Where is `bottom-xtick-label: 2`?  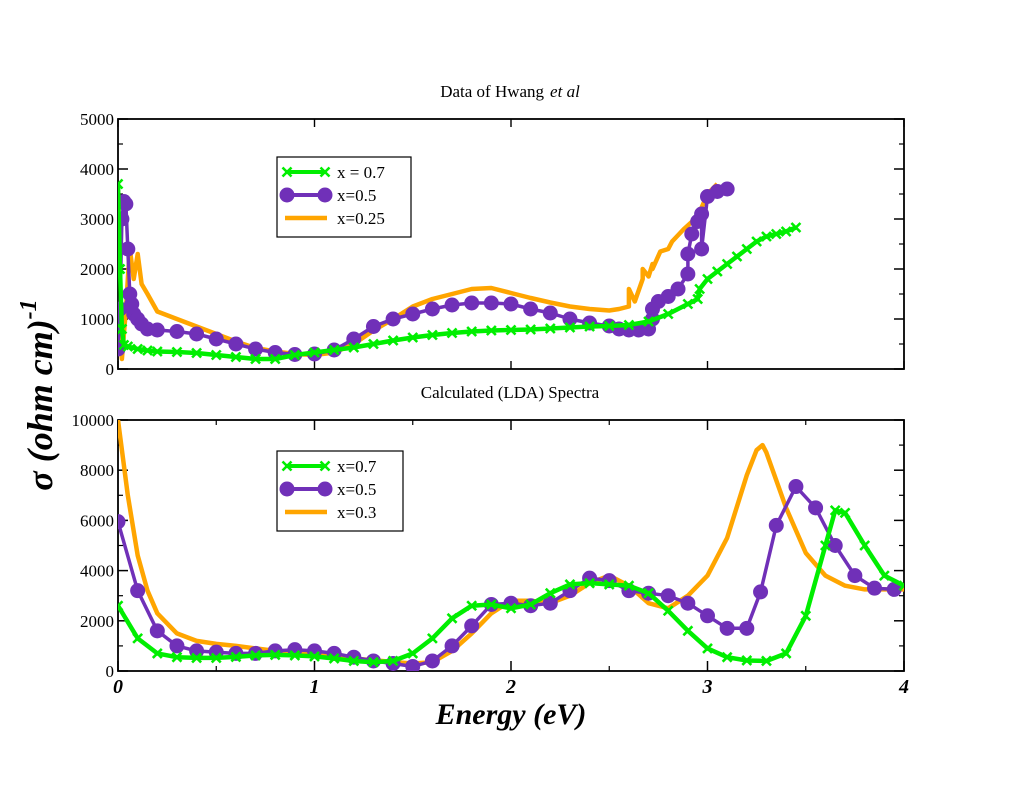 bottom-xtick-label: 2 is located at coordinates (510, 687).